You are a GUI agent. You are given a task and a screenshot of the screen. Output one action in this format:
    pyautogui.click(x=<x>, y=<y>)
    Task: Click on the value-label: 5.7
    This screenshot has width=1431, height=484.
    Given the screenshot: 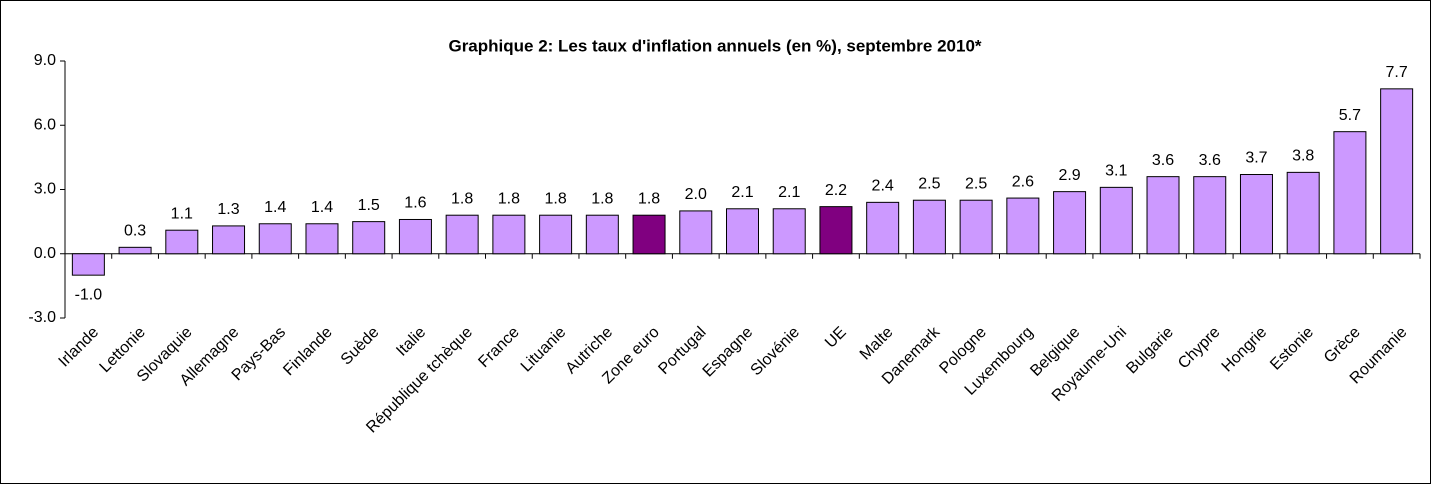 What is the action you would take?
    pyautogui.click(x=1350, y=115)
    